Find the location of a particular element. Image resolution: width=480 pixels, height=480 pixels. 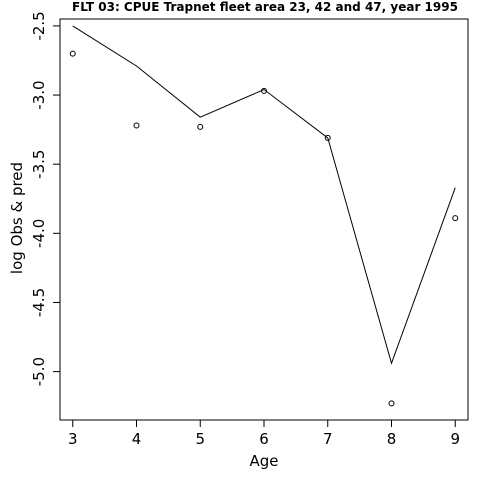

y-tick-label: -3.0 is located at coordinates (39, 94).